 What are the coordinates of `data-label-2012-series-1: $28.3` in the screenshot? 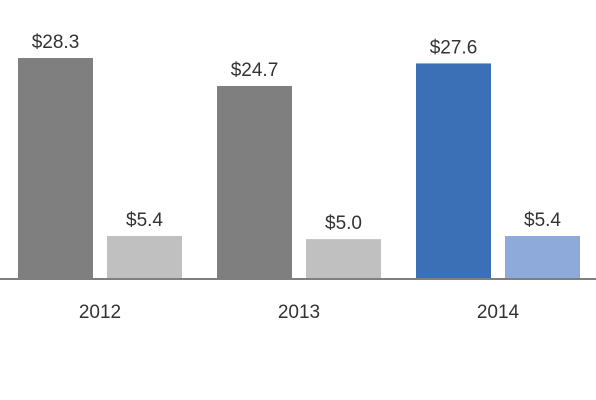 It's located at (56, 42).